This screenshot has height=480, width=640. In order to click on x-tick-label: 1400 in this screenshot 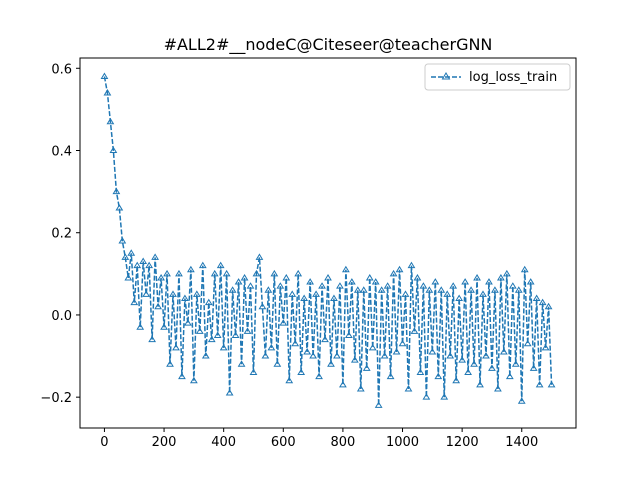, I will do `click(521, 442)`.